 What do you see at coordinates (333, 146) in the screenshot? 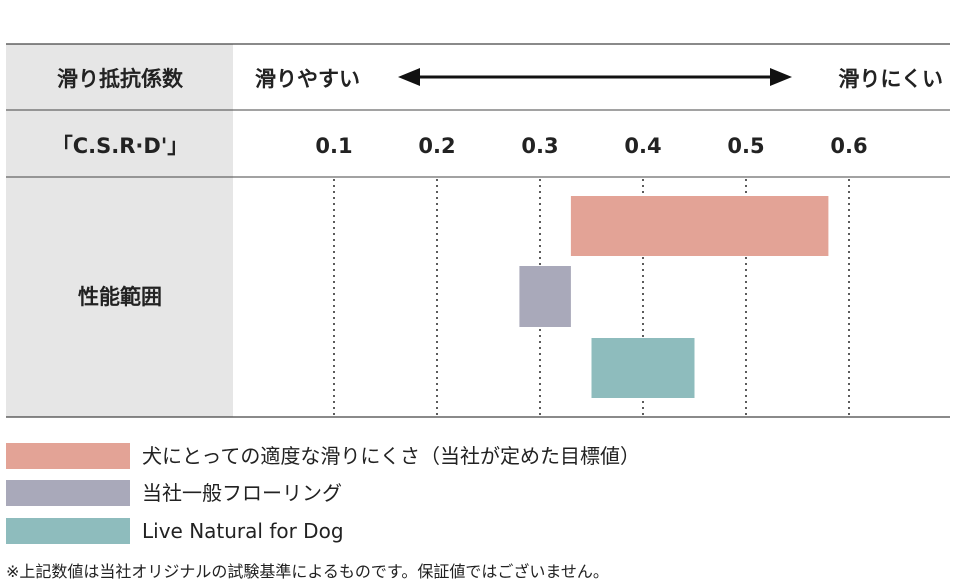
I see `x-tick-label: 0.1` at bounding box center [333, 146].